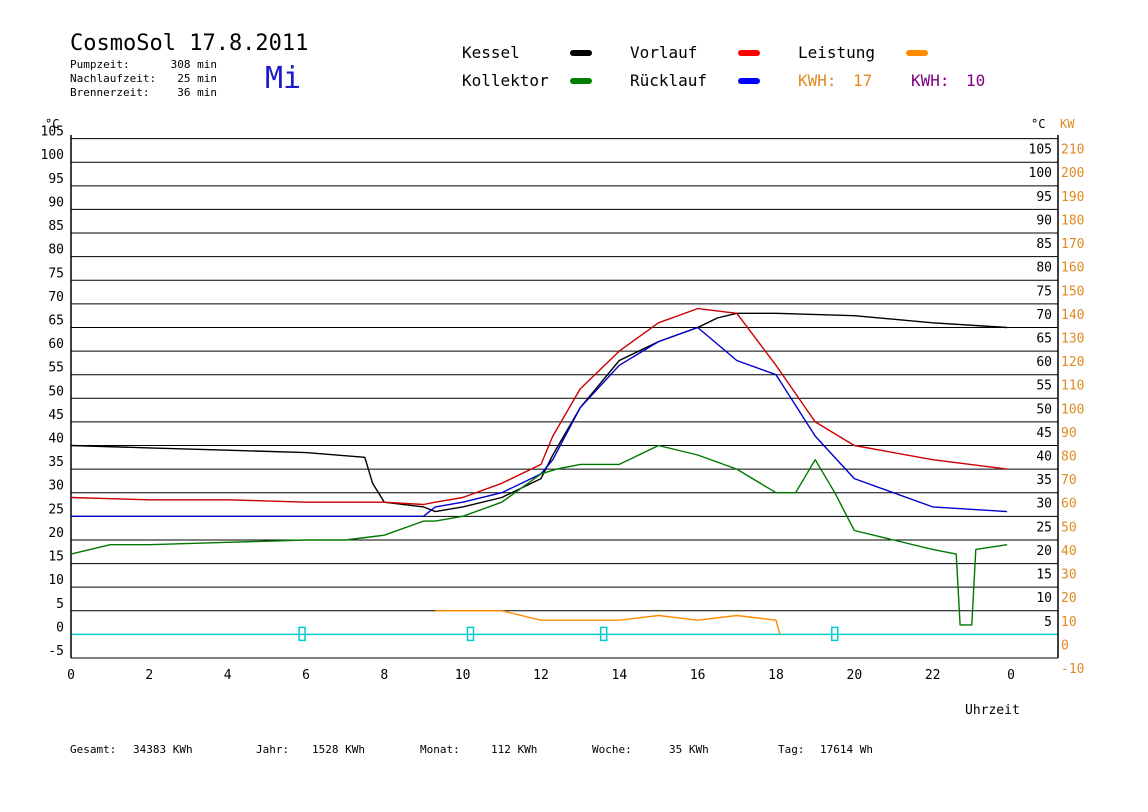 The width and height of the screenshot is (1148, 812). I want to click on y-tick-right: 75, so click(1044, 291).